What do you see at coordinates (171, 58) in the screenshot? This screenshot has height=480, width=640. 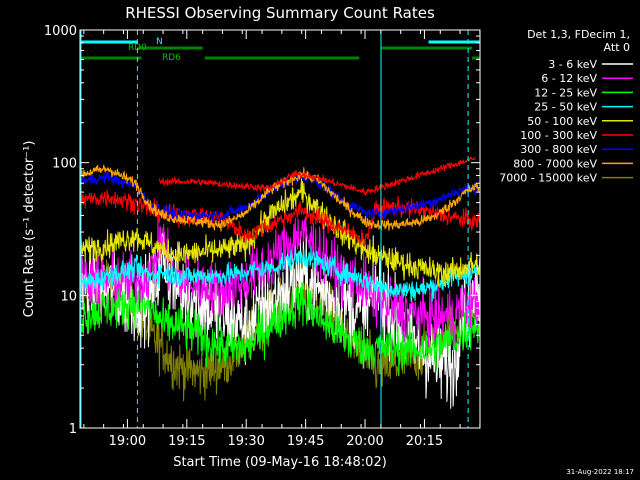 I see `flag-label: RD6` at bounding box center [171, 58].